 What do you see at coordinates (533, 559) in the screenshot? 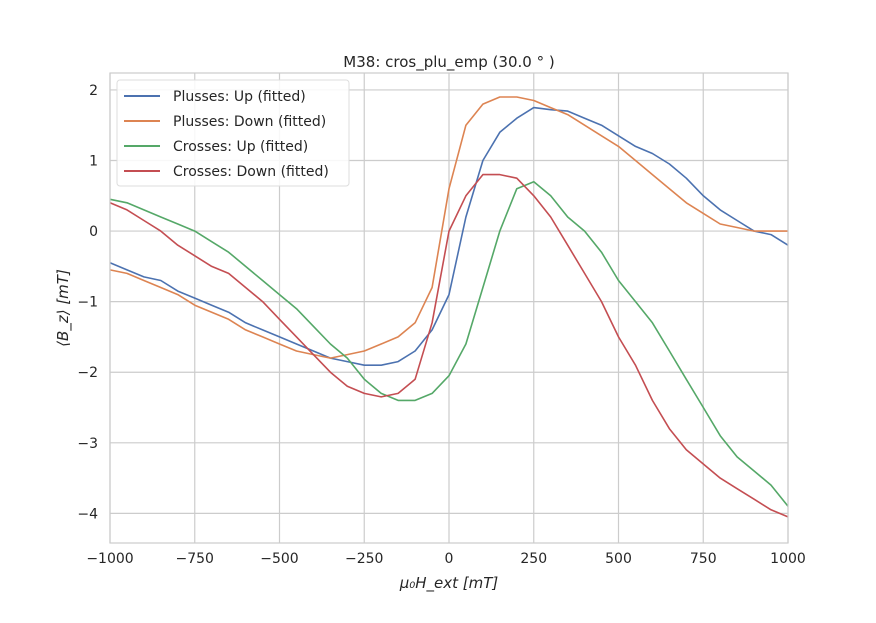
I see `x-tick-label: 250` at bounding box center [533, 559].